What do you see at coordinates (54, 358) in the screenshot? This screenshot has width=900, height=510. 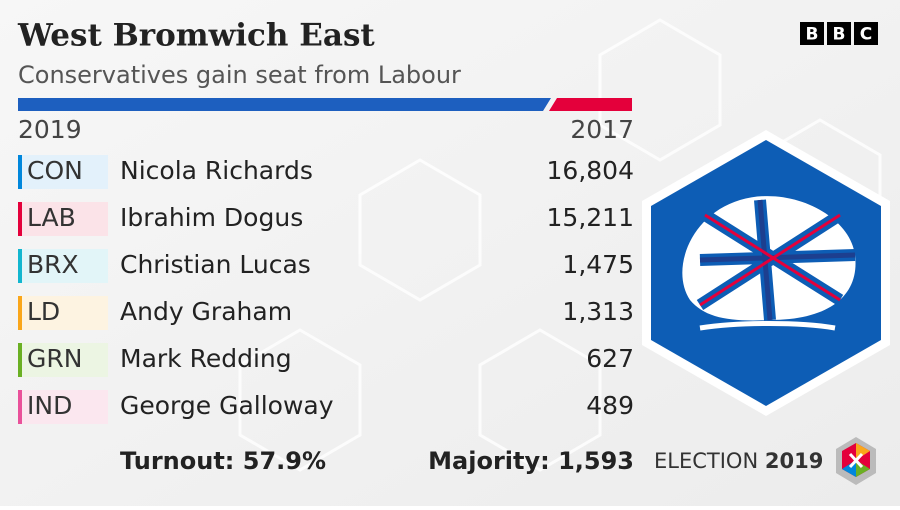 I see `party-code: GRN` at bounding box center [54, 358].